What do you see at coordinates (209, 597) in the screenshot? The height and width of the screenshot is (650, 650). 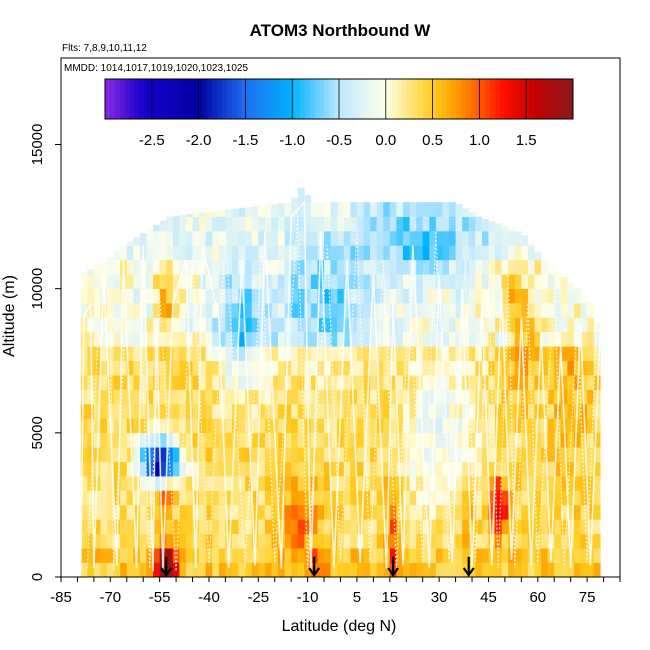 I see `x-tick-label: -40` at bounding box center [209, 597].